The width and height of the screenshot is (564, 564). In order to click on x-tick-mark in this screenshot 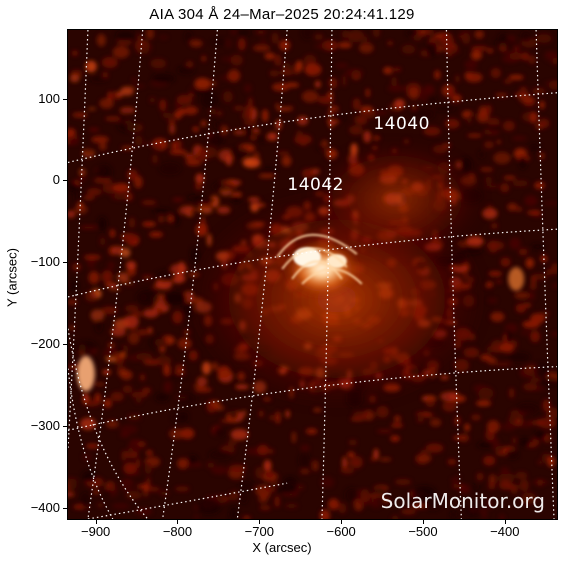, I will do `click(505, 522)`.